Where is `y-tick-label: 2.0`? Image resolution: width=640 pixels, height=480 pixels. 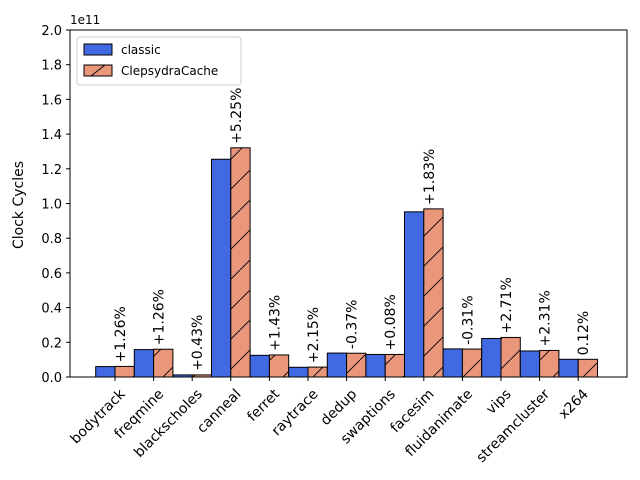 y-tick-label: 2.0 is located at coordinates (51, 31).